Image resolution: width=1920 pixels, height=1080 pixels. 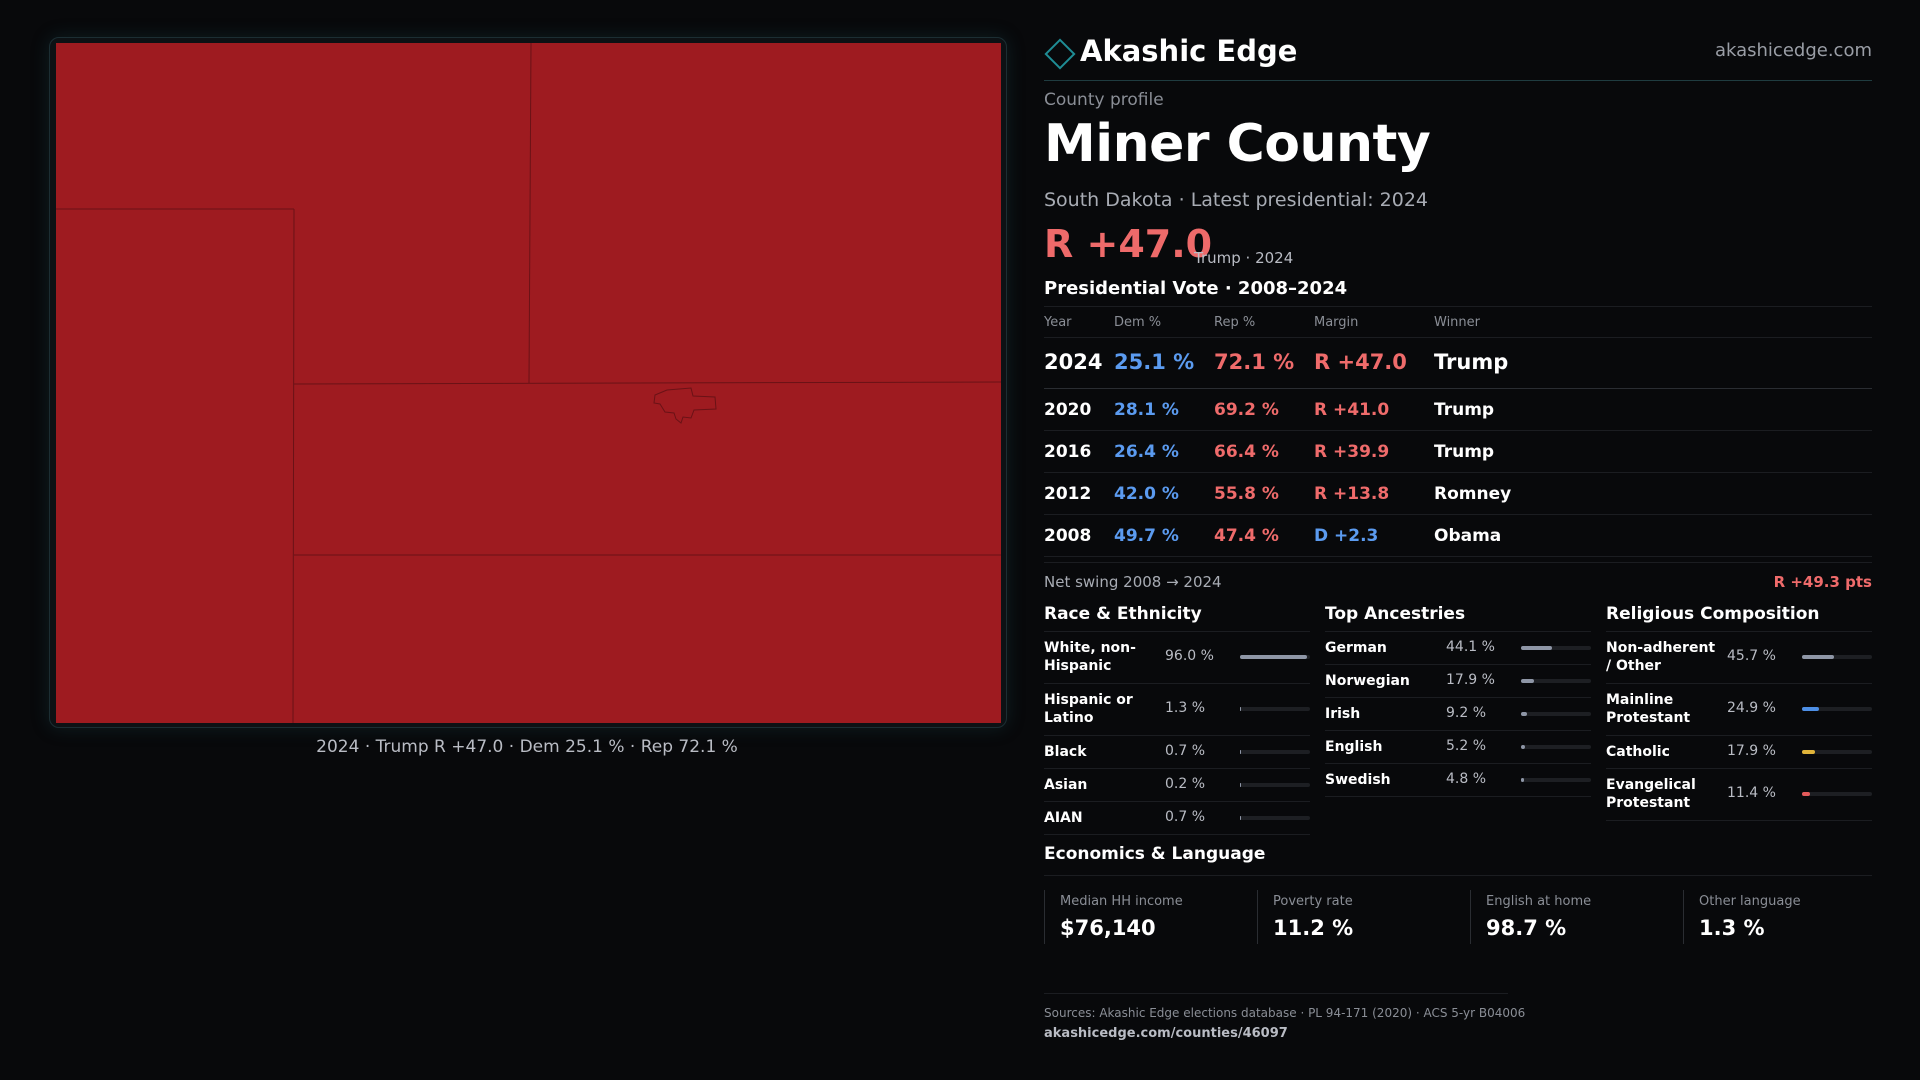 I want to click on table-row: 2020 28.1 % 69.2 % R +41.0 Trump, so click(x=1458, y=410).